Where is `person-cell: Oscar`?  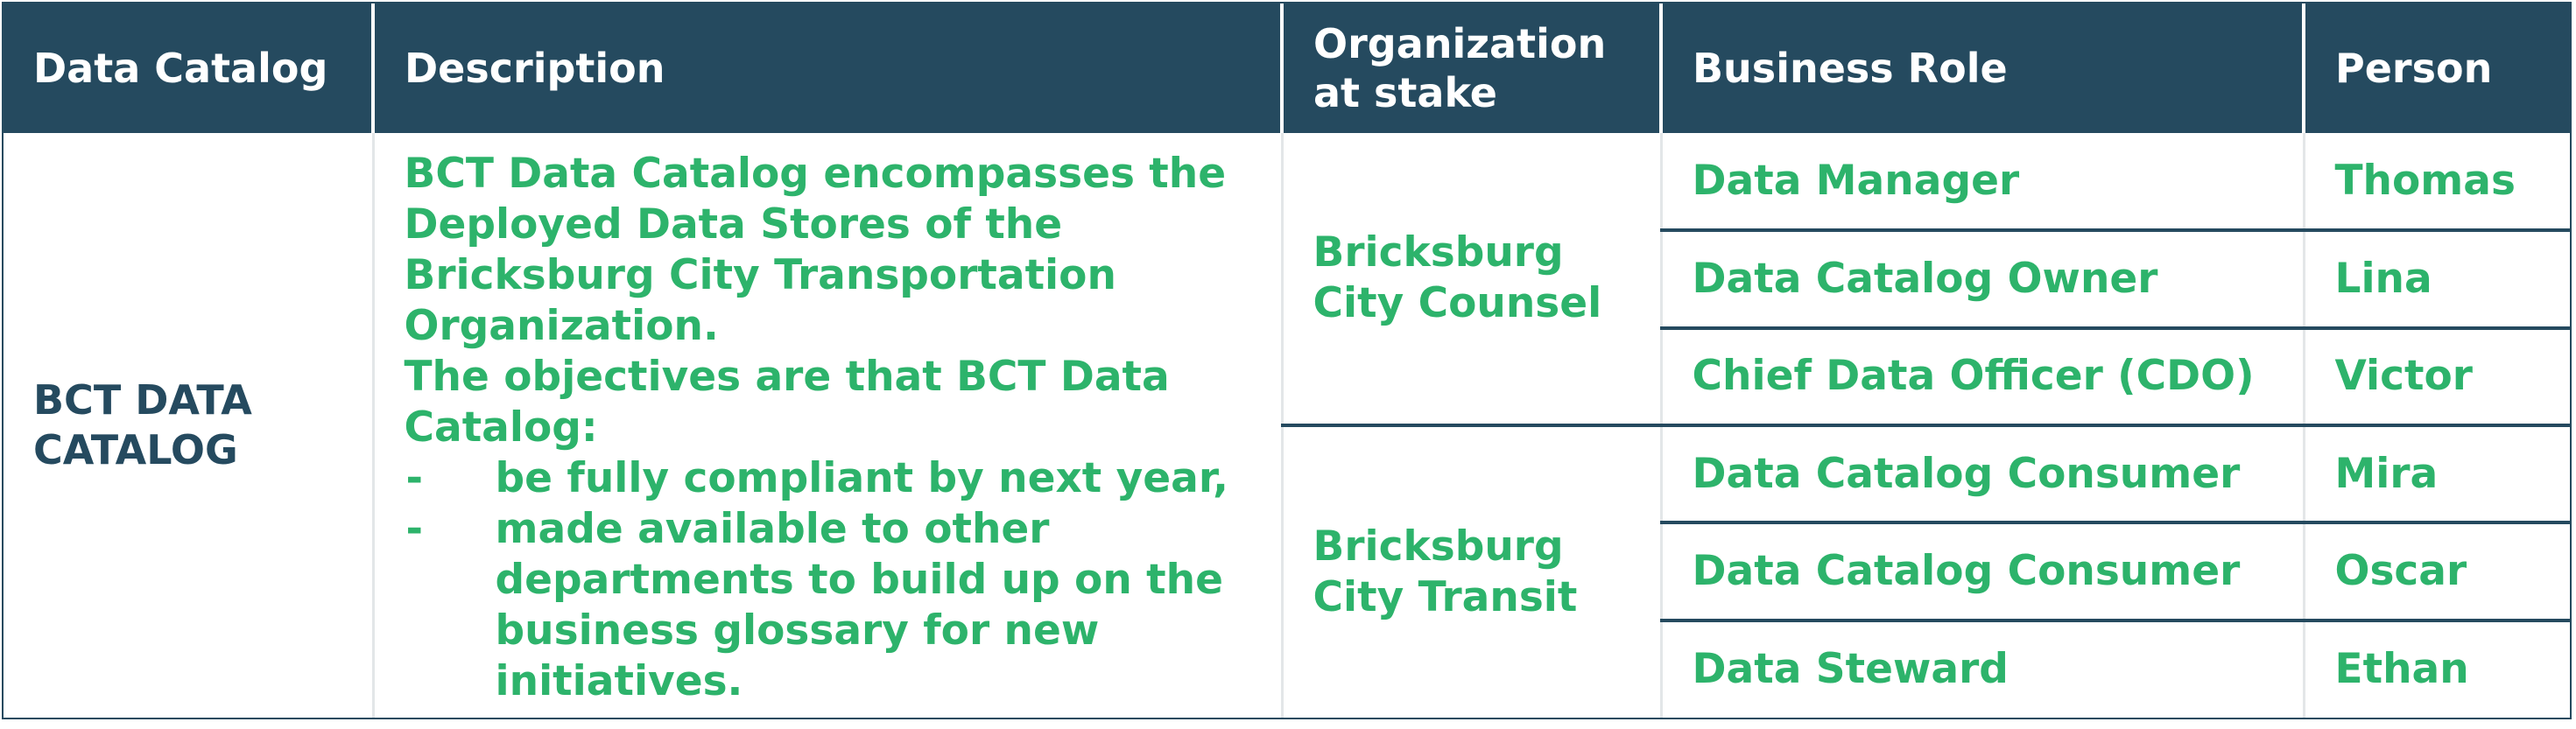
person-cell: Oscar is located at coordinates (2436, 570).